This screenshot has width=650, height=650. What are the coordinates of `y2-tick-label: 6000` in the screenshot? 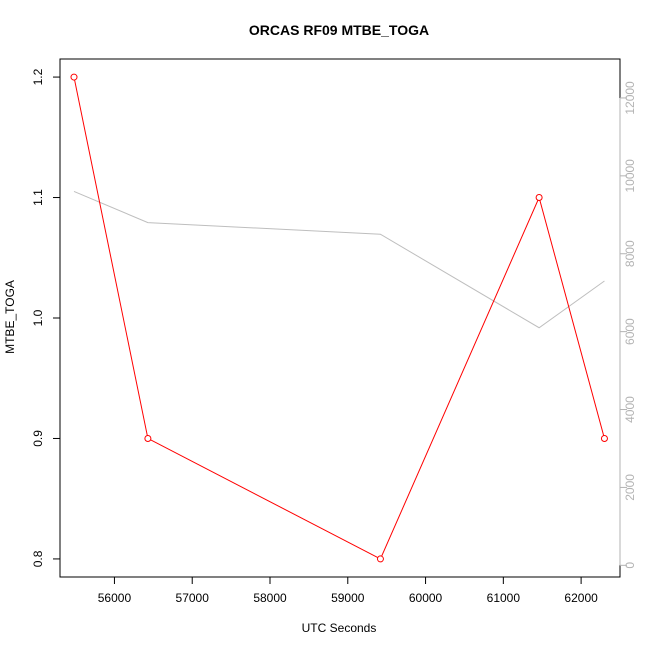 It's located at (630, 331).